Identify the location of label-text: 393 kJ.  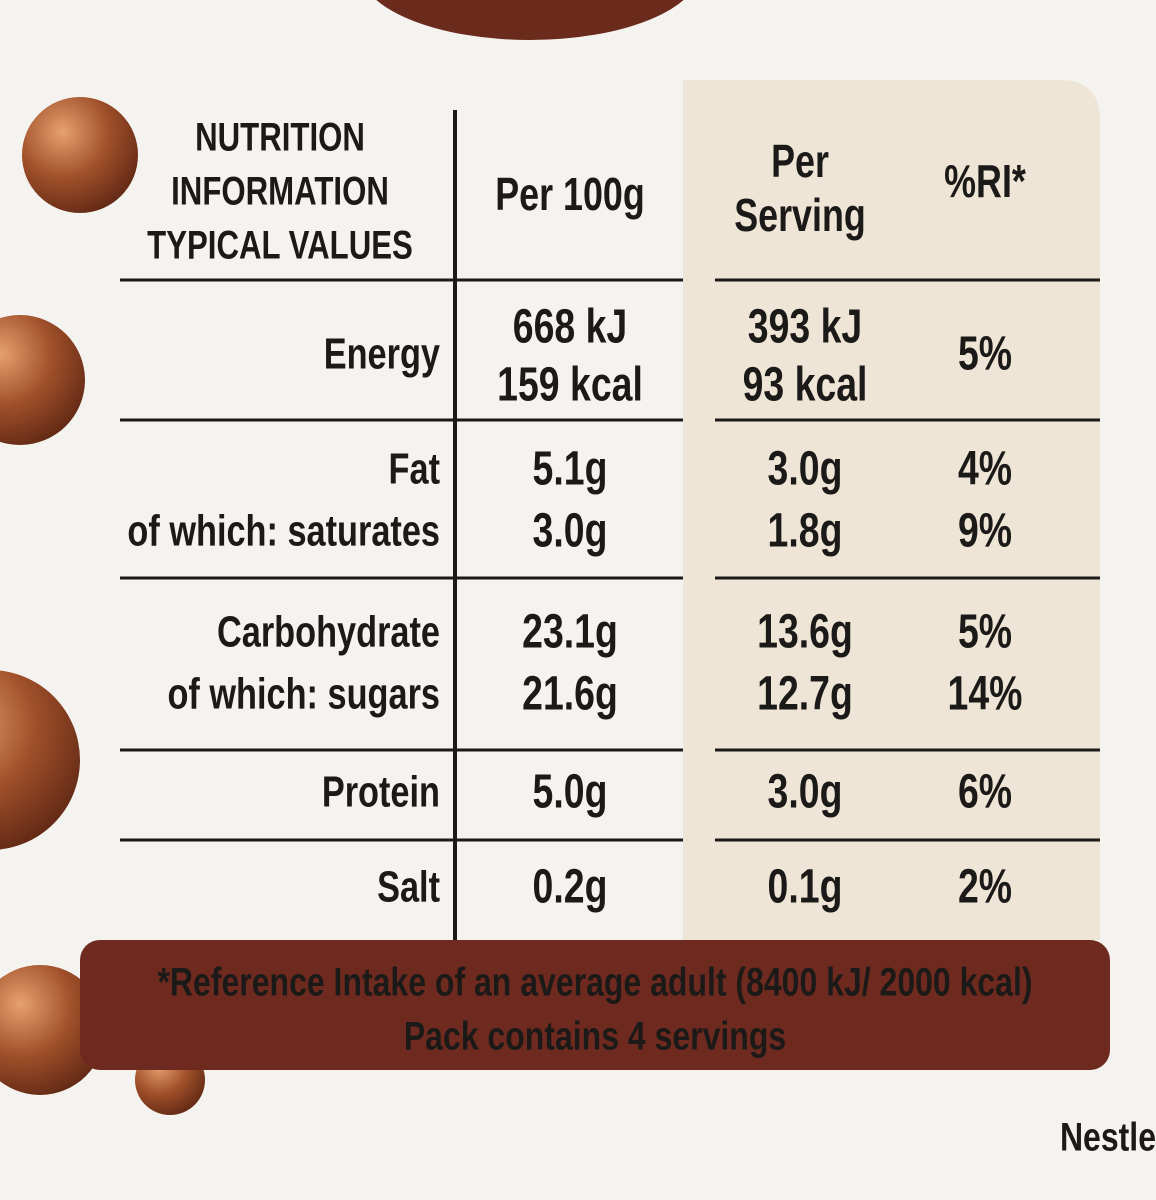
(805, 327).